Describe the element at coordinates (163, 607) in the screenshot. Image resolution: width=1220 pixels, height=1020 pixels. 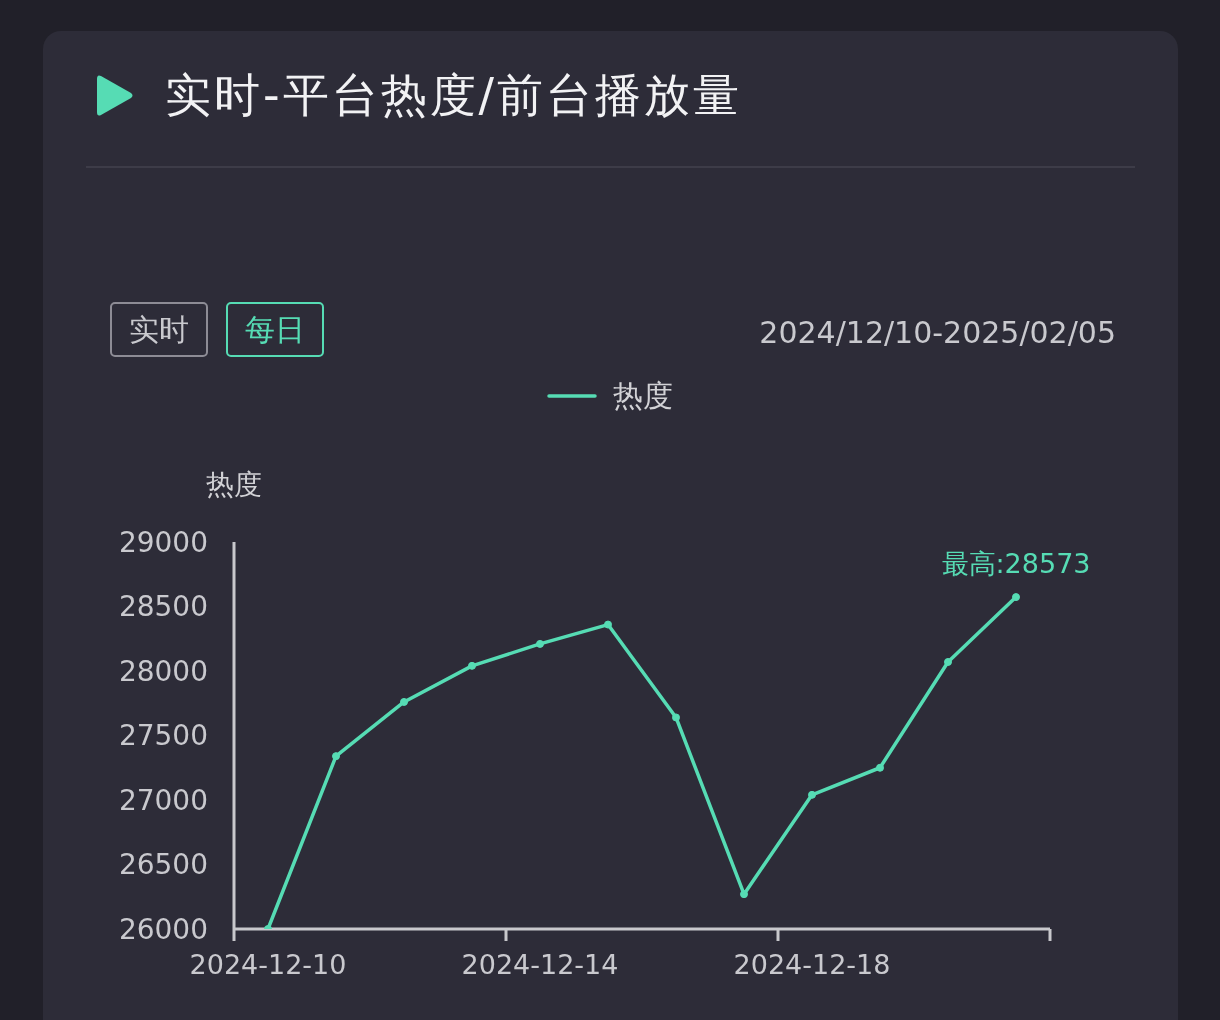
I see `y-tick-label: 28500` at that location.